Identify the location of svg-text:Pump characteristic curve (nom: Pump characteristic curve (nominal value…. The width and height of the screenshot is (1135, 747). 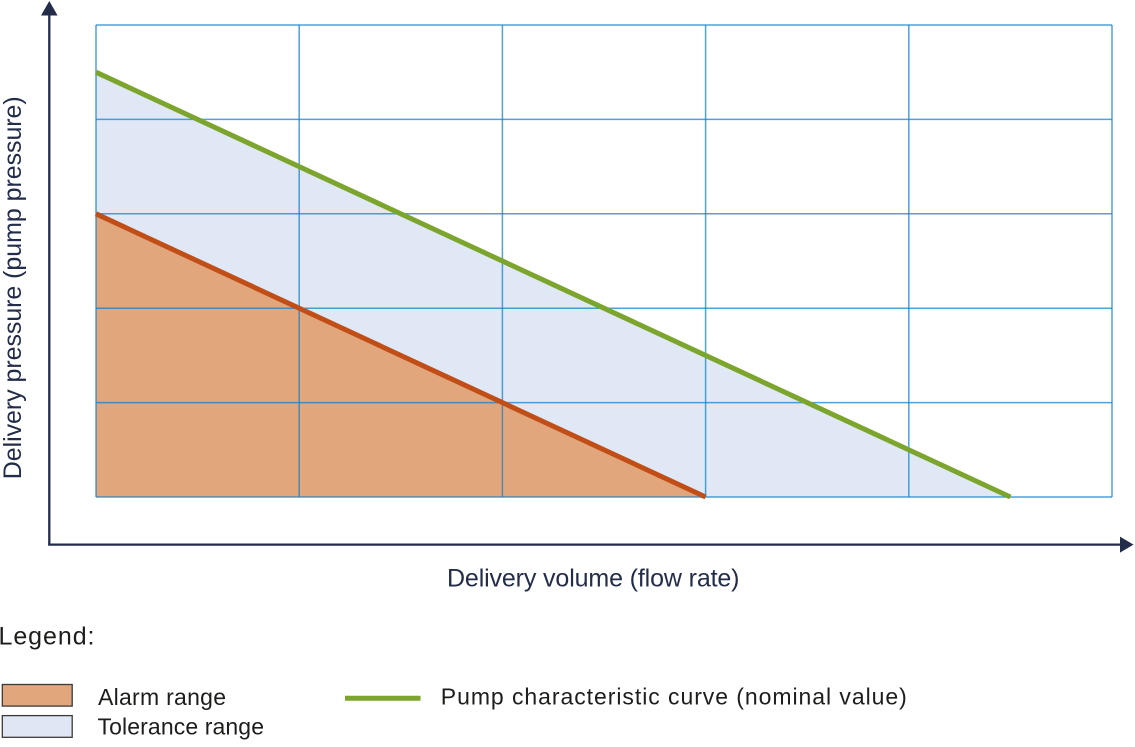
(674, 697).